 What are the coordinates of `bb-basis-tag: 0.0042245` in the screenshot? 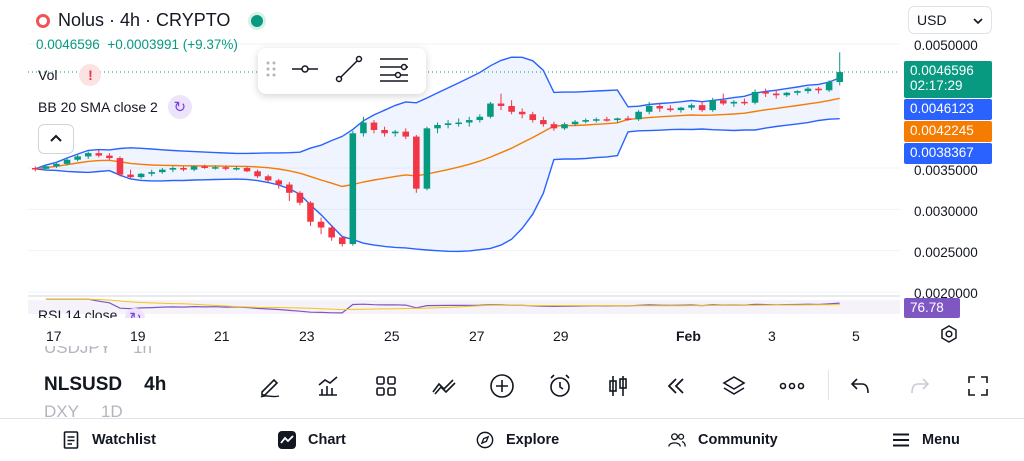 It's located at (948, 131).